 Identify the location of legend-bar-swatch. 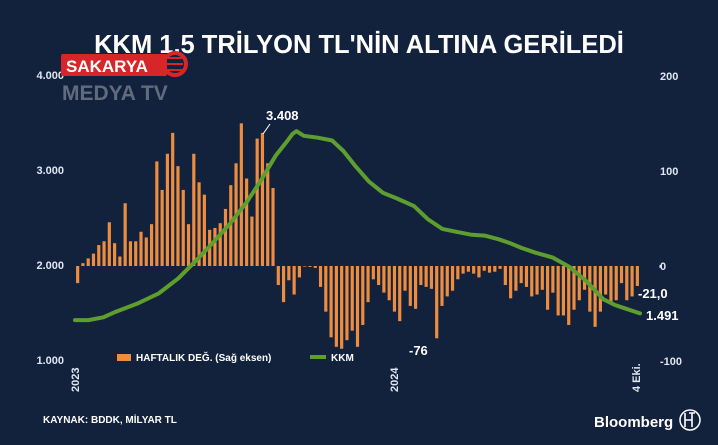
(124, 357).